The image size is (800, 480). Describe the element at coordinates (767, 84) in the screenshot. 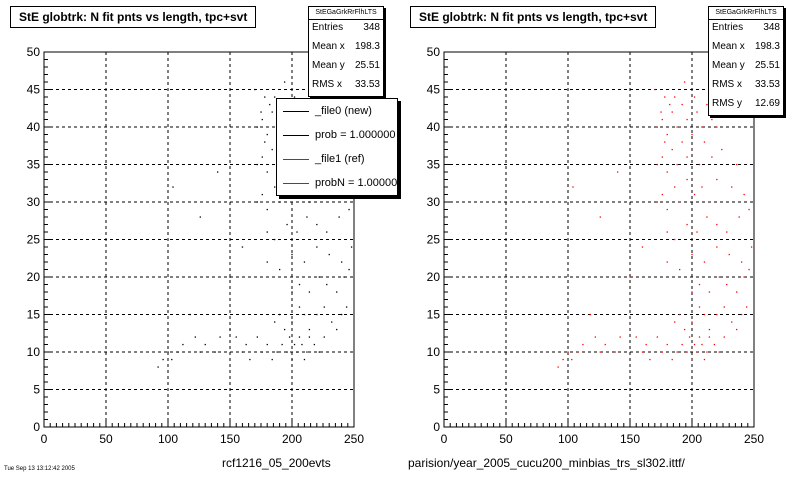

I see `right-stat-value: 33.53` at that location.